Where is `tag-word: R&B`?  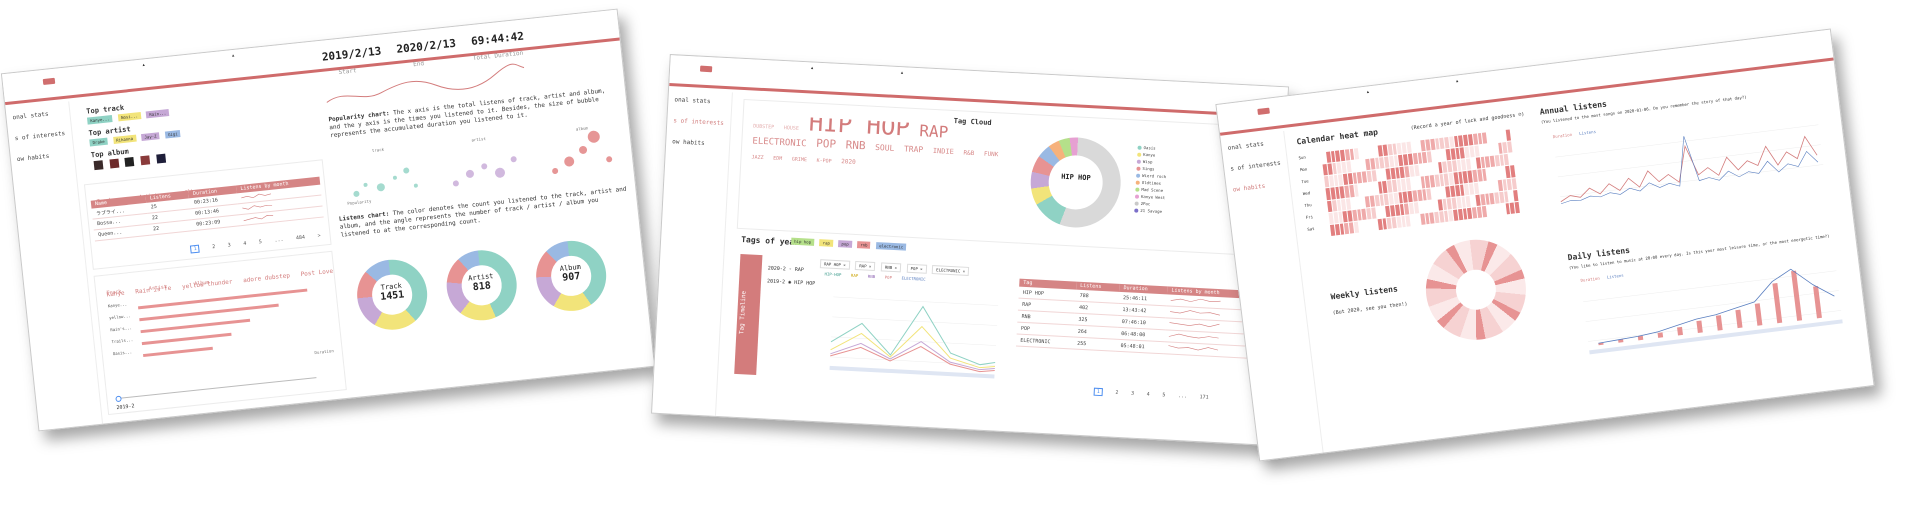 tag-word: R&B is located at coordinates (968, 154).